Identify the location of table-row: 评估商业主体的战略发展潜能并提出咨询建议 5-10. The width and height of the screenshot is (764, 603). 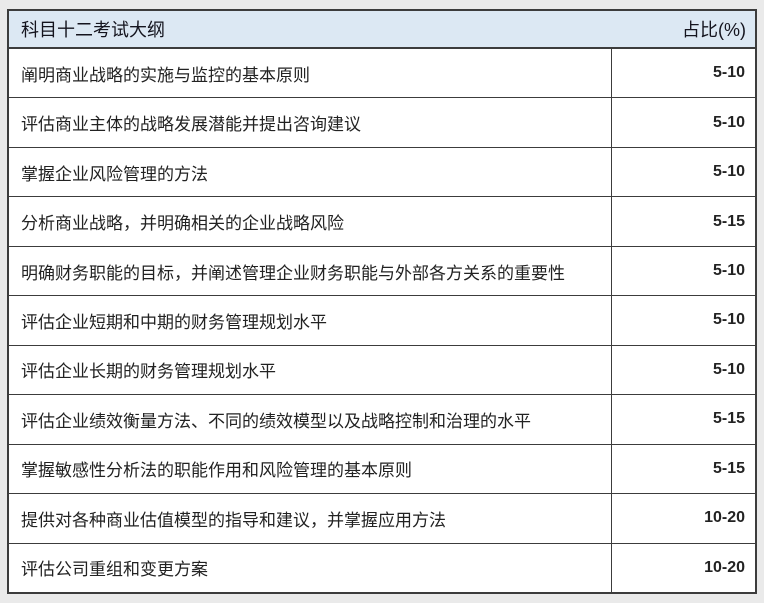
(382, 122).